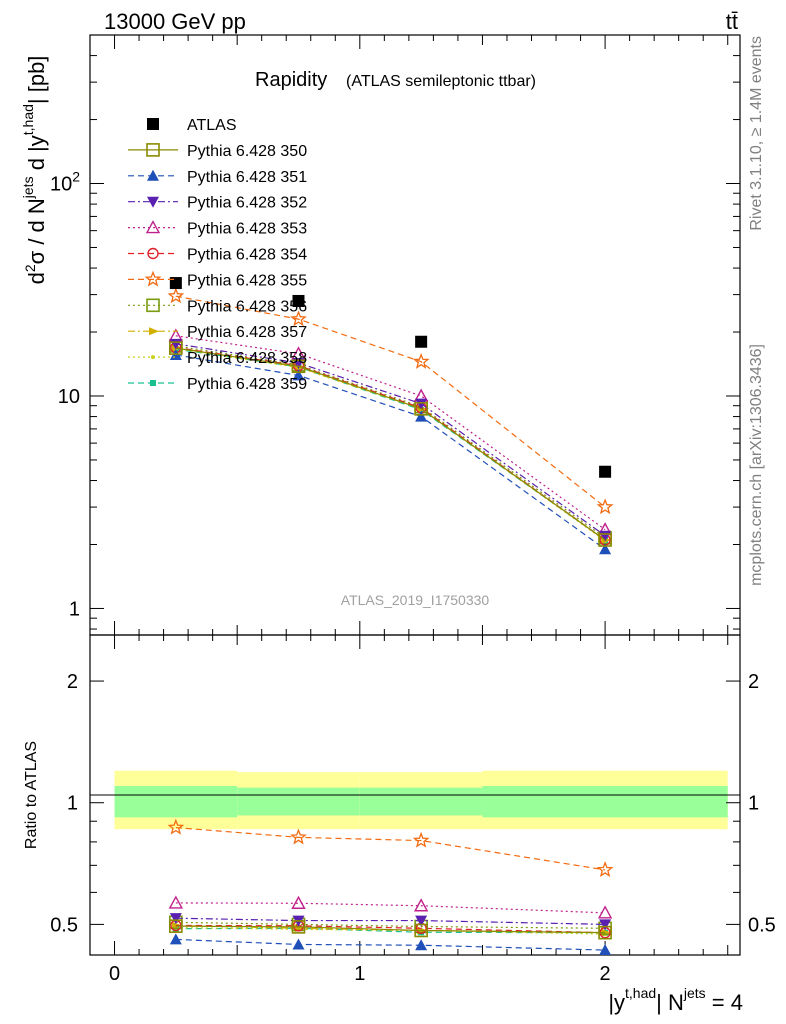 Image resolution: width=786 pixels, height=1024 pixels. Describe the element at coordinates (247, 280) in the screenshot. I see `legend-label: Pythia 6.428 355` at that location.